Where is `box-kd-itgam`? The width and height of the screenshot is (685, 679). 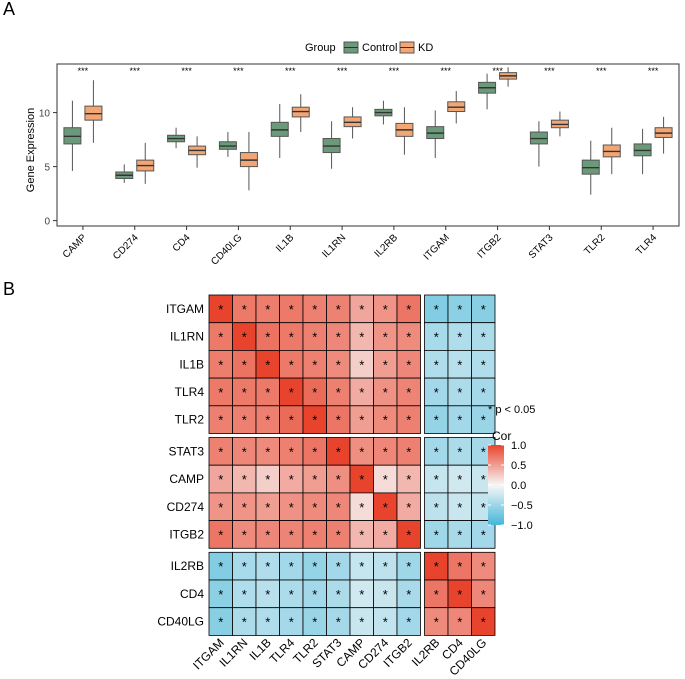 box-kd-itgam is located at coordinates (456, 107).